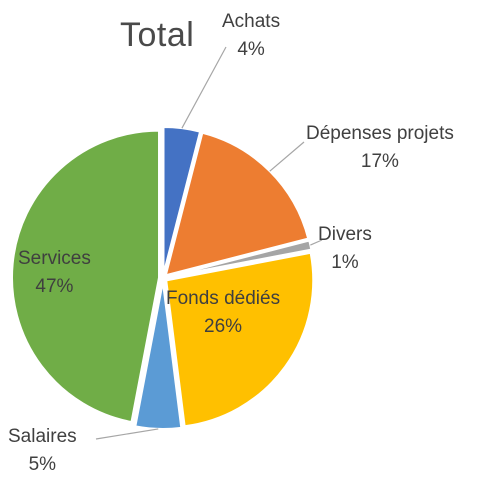 The width and height of the screenshot is (494, 479). Describe the element at coordinates (251, 36) in the screenshot. I see `slice-label-achats: Achats 4%` at that location.